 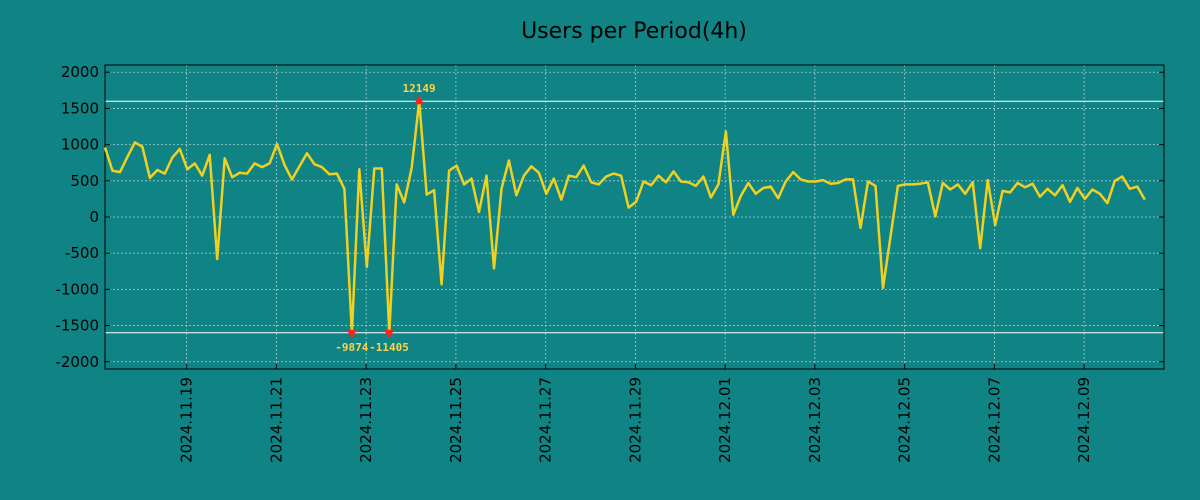 What do you see at coordinates (635, 420) in the screenshot?
I see `x-tick-label: 2024.11.29` at bounding box center [635, 420].